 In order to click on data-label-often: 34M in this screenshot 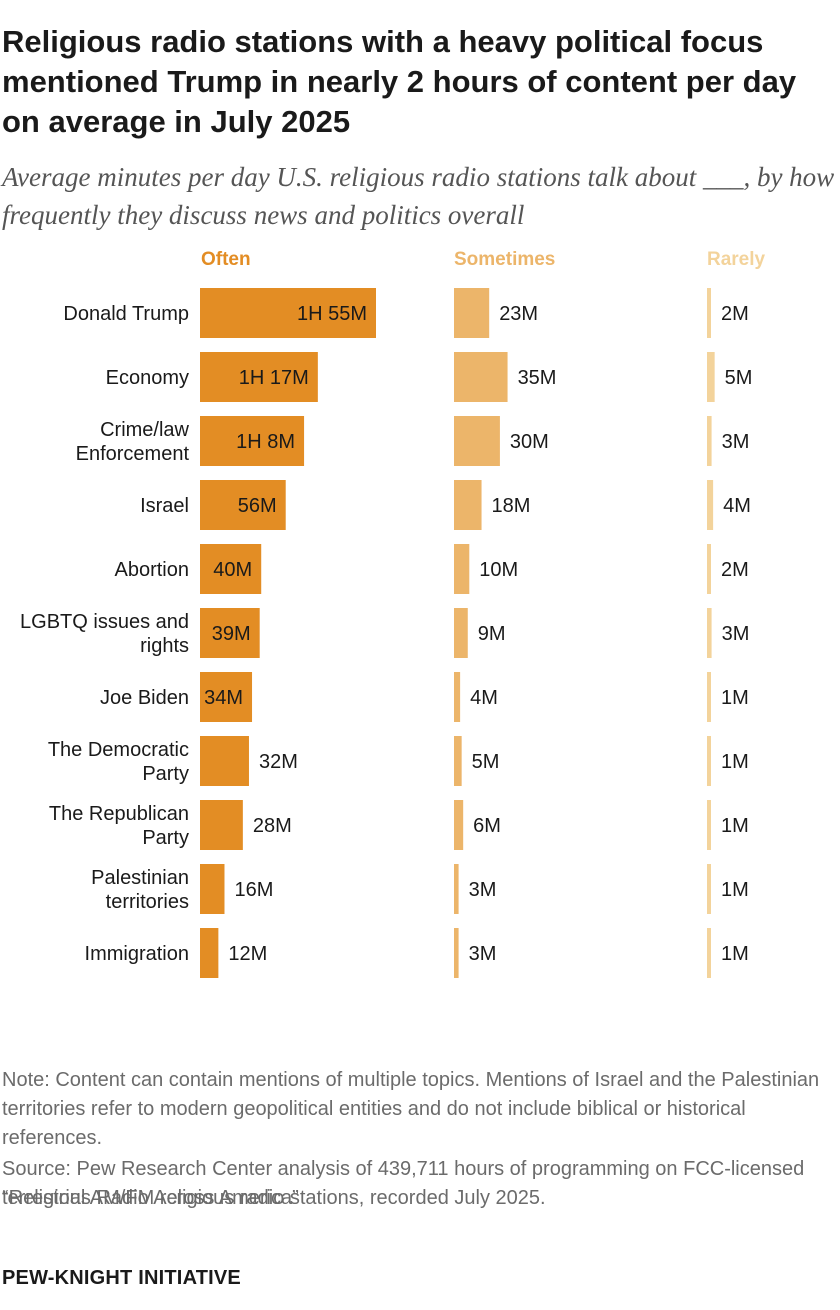, I will do `click(223, 698)`.